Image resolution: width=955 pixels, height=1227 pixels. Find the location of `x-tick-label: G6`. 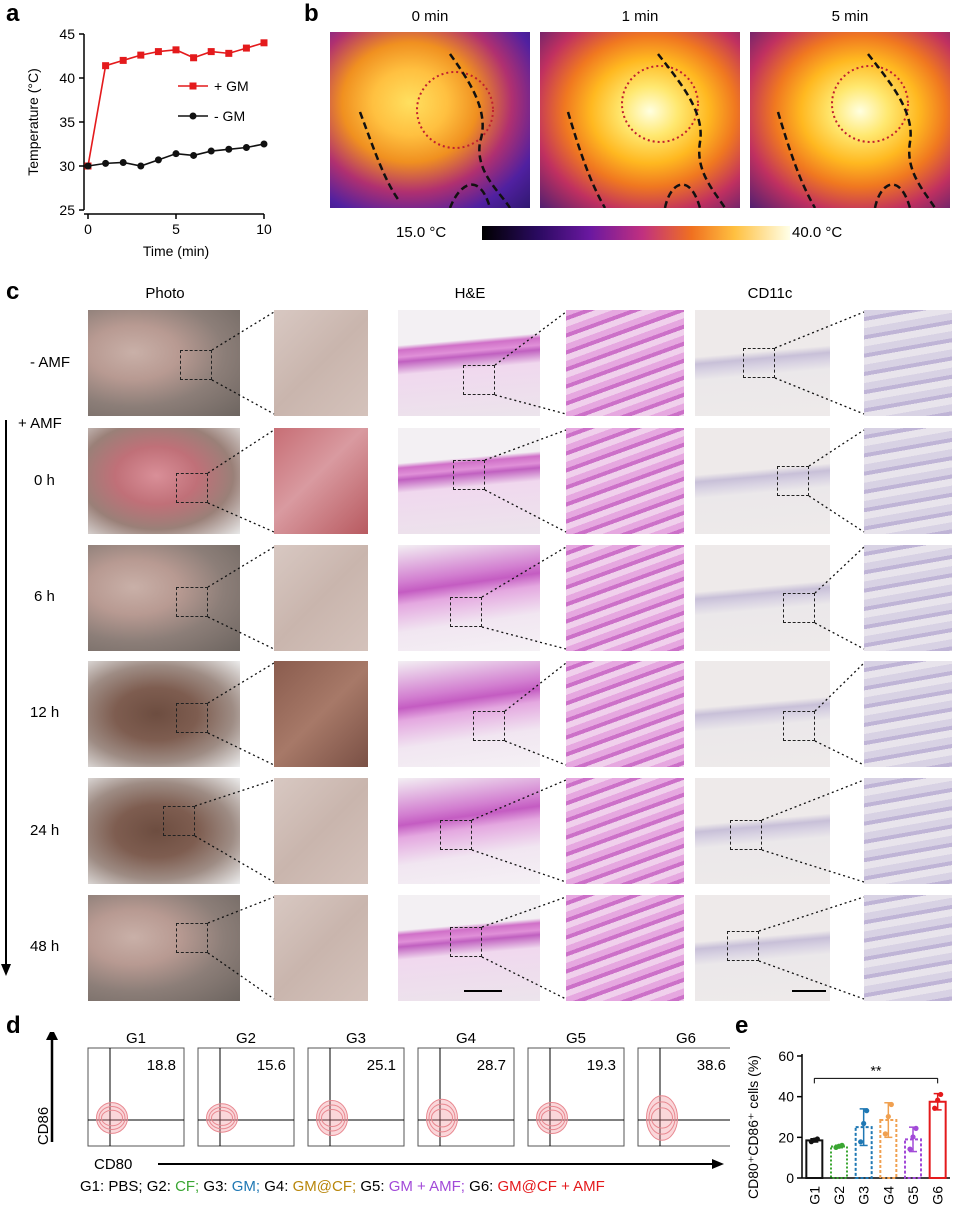

x-tick-label: G6 is located at coordinates (938, 1195).